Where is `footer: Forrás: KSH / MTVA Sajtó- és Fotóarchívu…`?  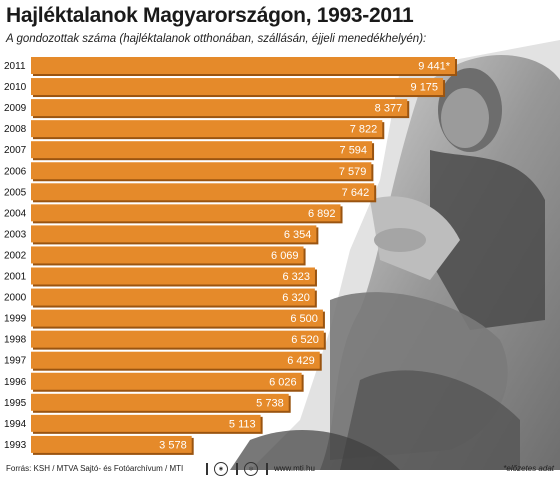 footer: Forrás: KSH / MTVA Sajtó- és Fotóarchívu… is located at coordinates (280, 470).